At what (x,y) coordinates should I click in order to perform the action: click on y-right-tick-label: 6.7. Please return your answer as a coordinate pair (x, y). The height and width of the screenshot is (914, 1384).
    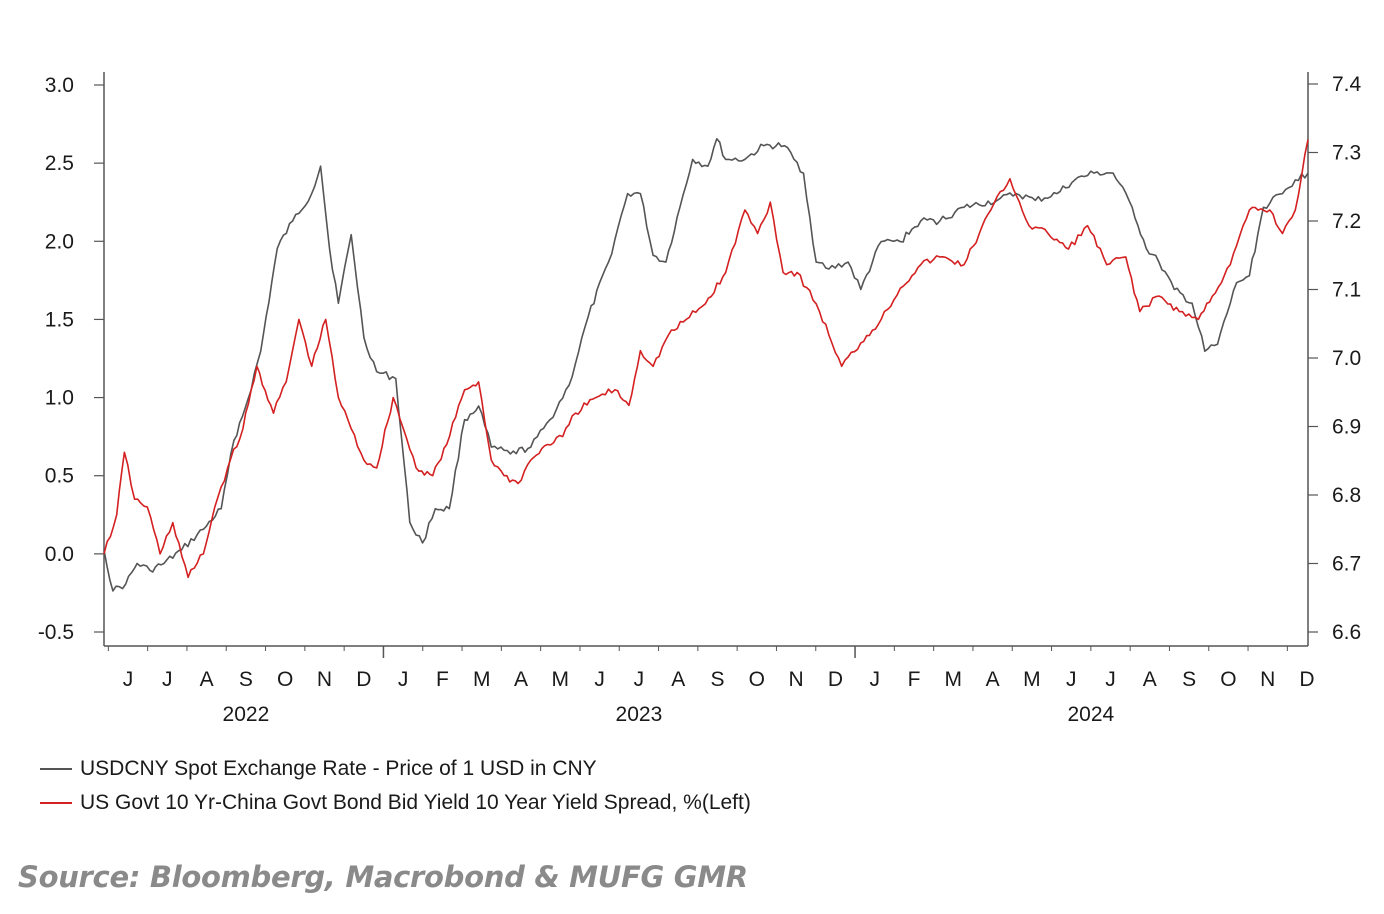
    Looking at the image, I should click on (1346, 564).